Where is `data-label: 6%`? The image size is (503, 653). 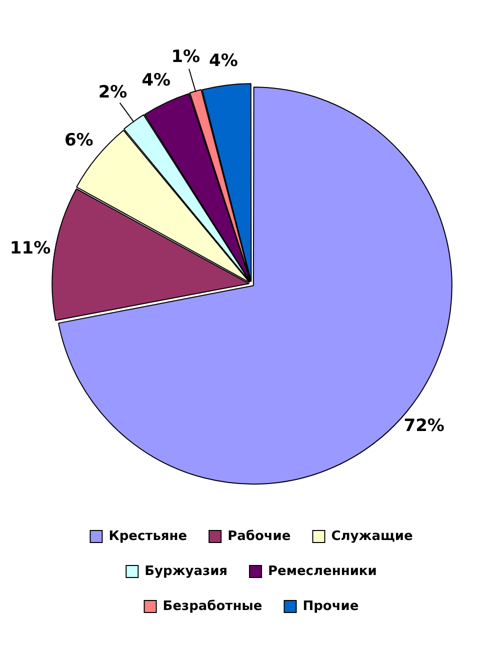 data-label: 6% is located at coordinates (79, 140).